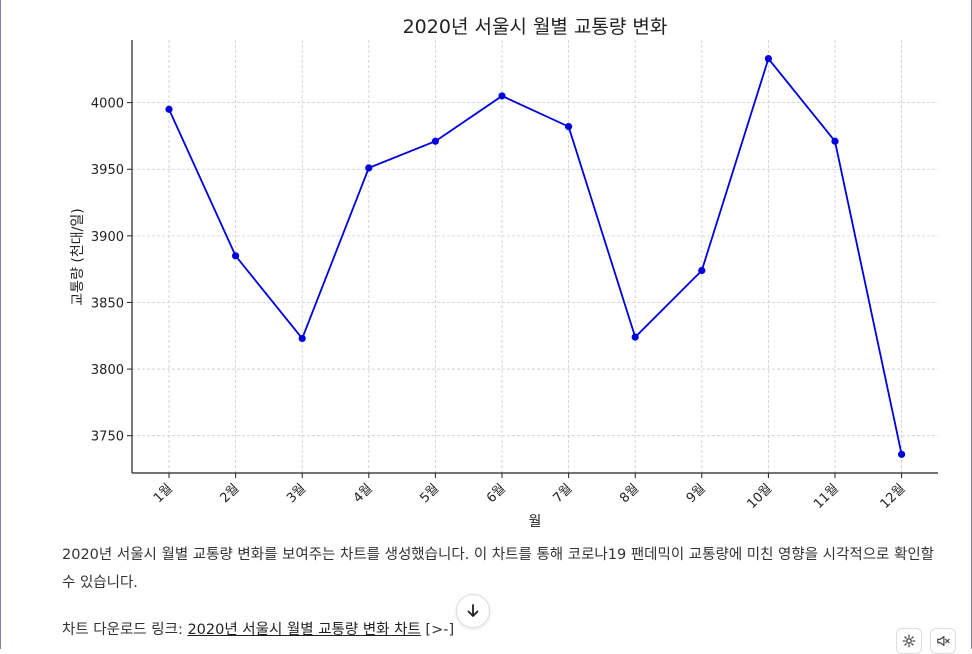 This screenshot has height=654, width=972. Describe the element at coordinates (563, 493) in the screenshot. I see `x-tick-label: 7월` at that location.